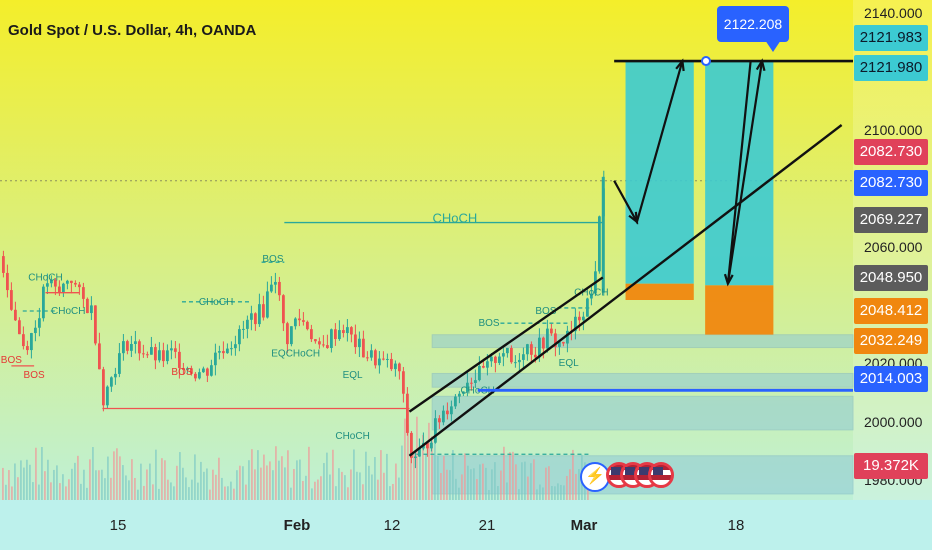 This screenshot has height=550, width=932. Describe the element at coordinates (132, 30) in the screenshot. I see `chart-title: Gold Spot / U.S. Dollar, 4h, OANDA` at that location.